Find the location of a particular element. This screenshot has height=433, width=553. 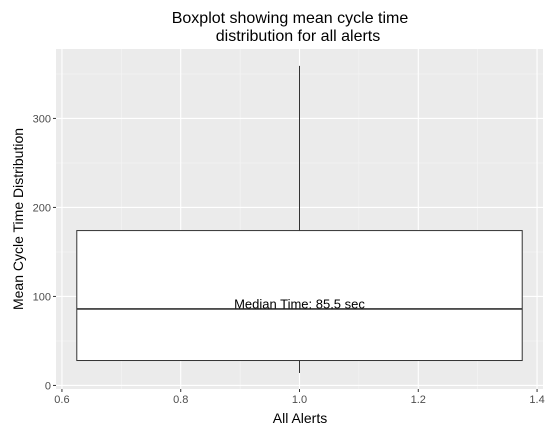

x-axis-title: All Alerts is located at coordinates (300, 418).